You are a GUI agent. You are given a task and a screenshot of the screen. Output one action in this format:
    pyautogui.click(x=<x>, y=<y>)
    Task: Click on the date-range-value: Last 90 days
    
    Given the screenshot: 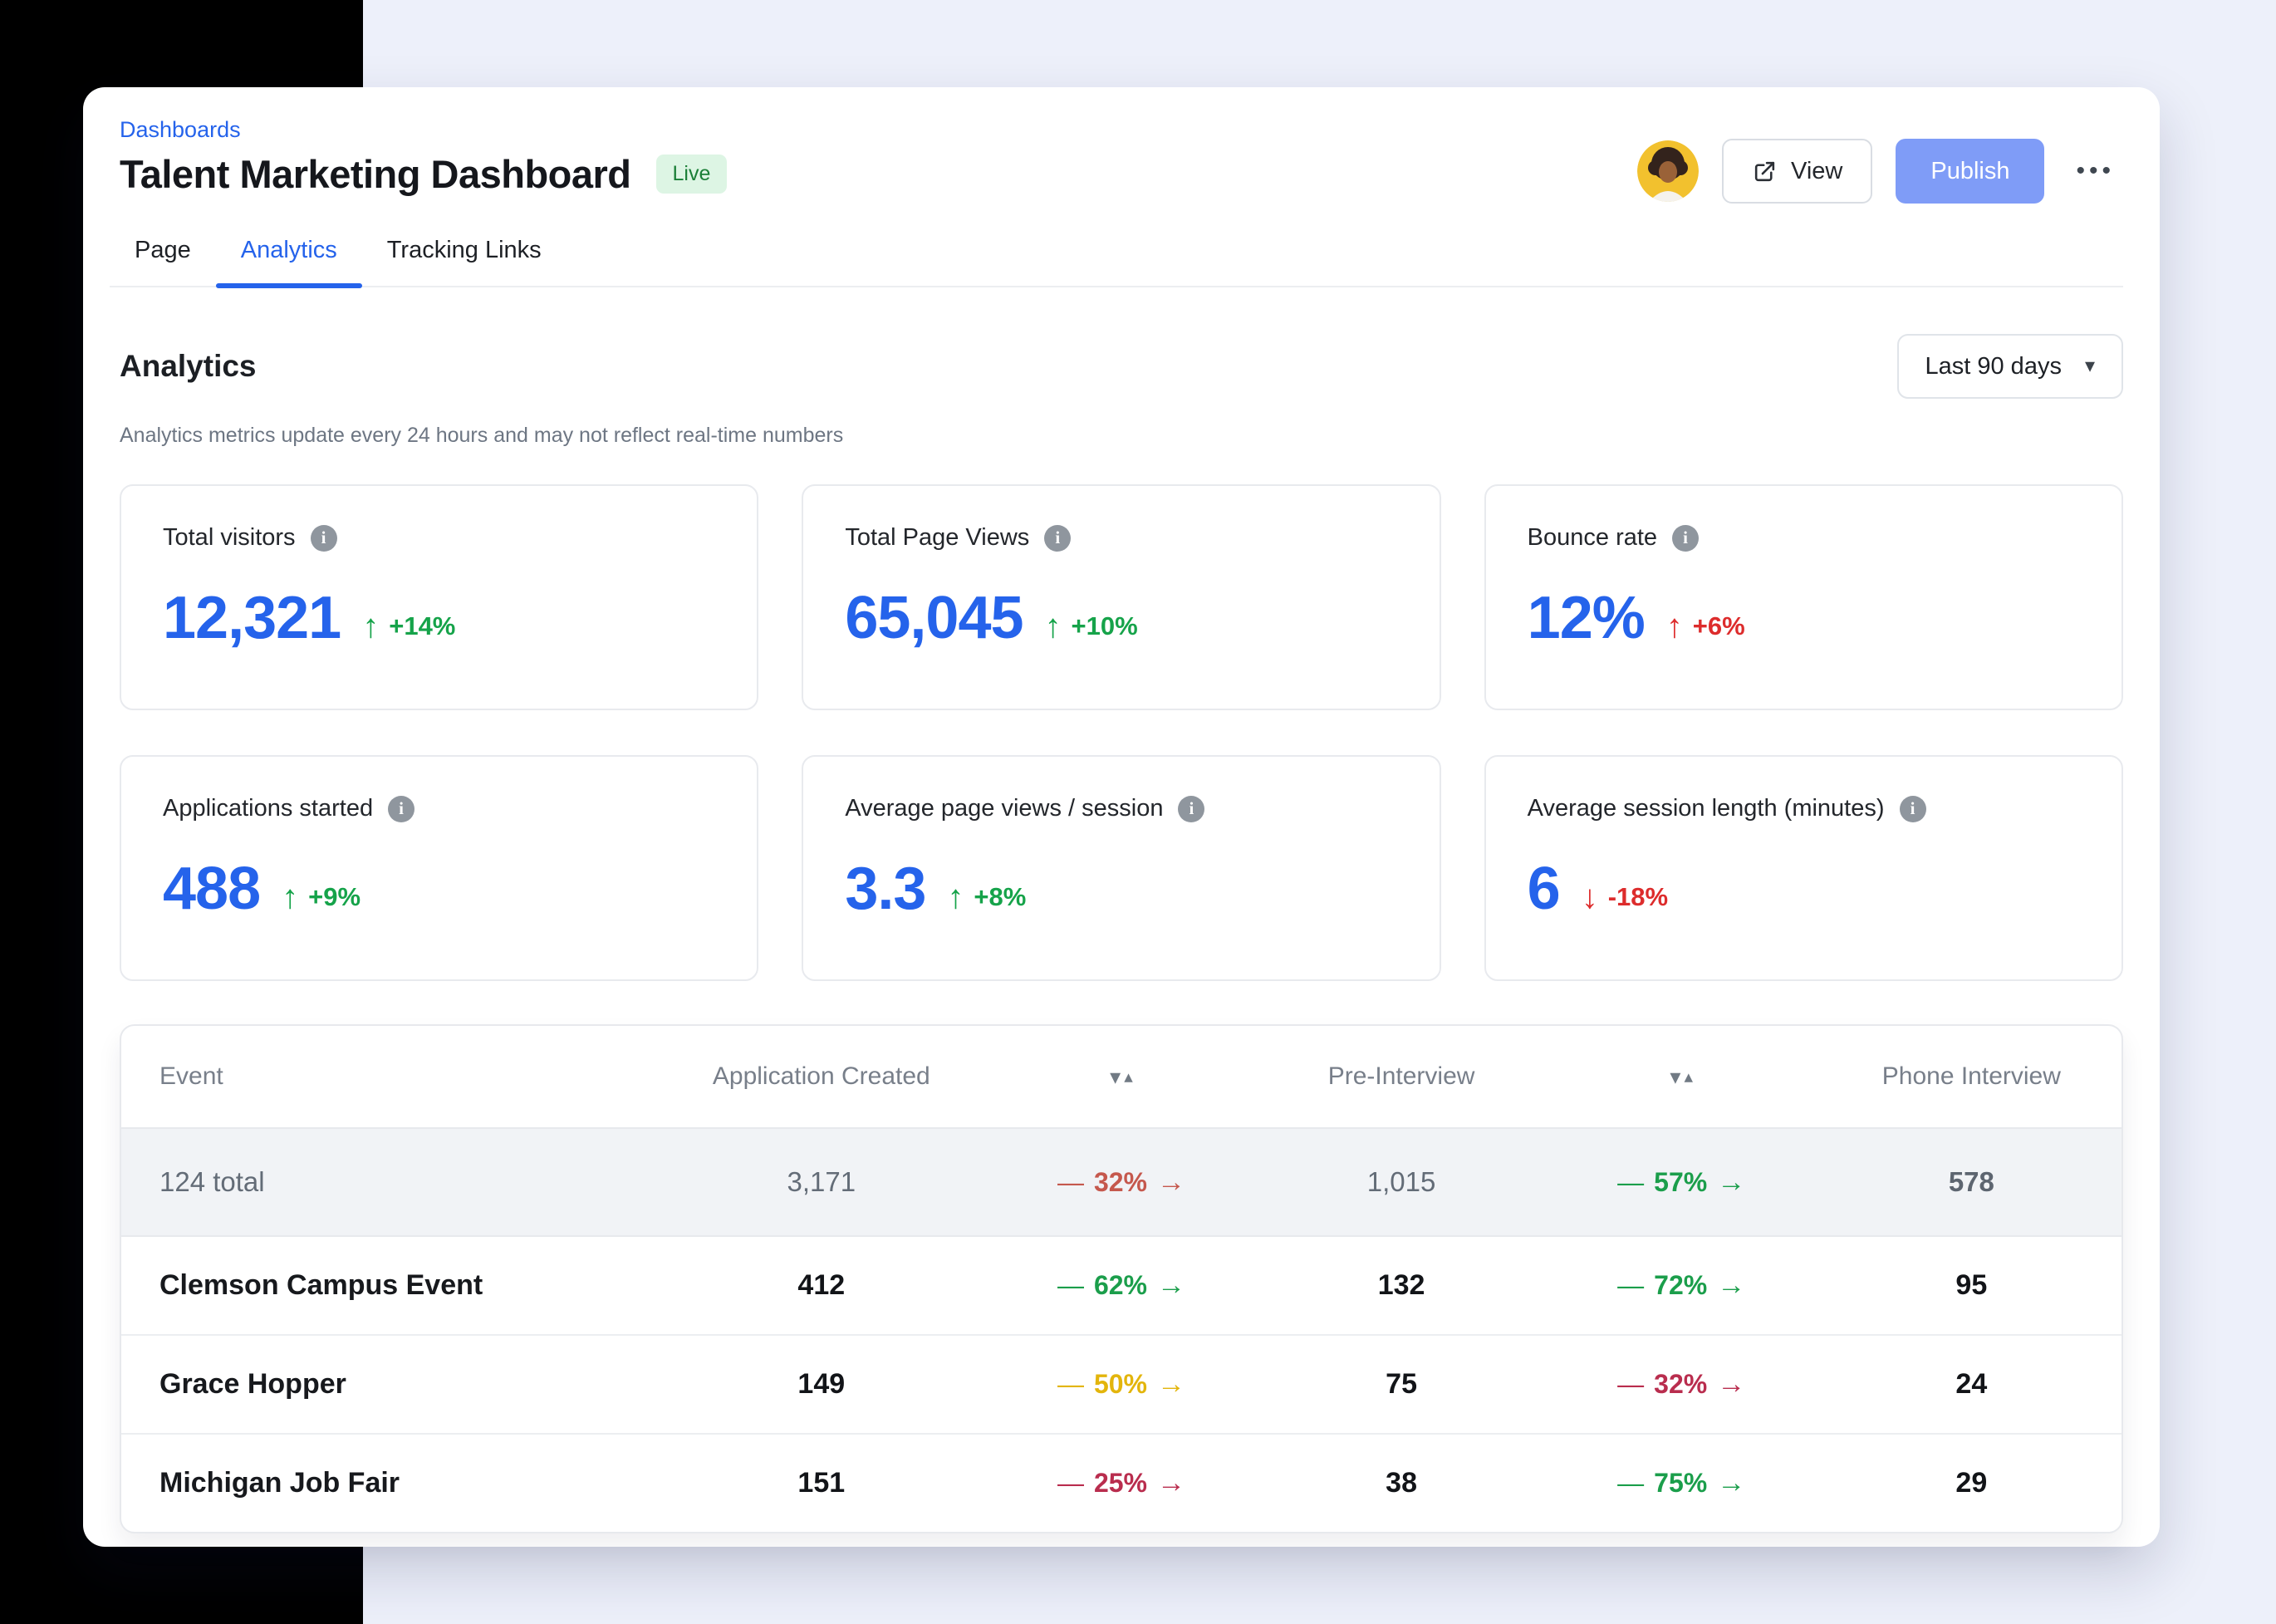 What is the action you would take?
    pyautogui.click(x=1994, y=366)
    